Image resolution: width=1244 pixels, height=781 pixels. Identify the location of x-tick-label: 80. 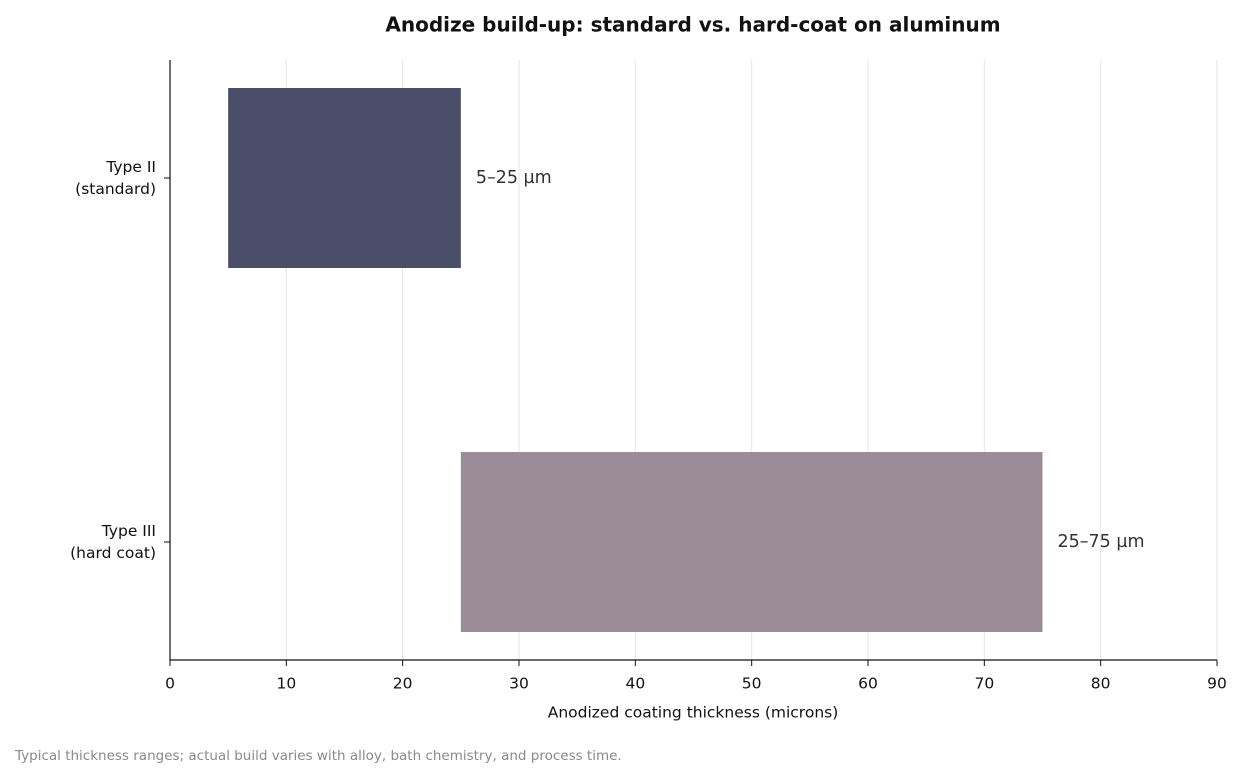
(1101, 684).